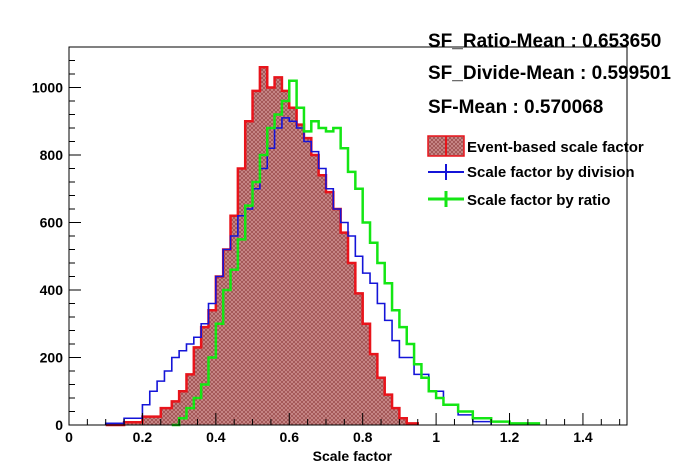 The width and height of the screenshot is (696, 472). Describe the element at coordinates (516, 107) in the screenshot. I see `stat-sf-mean: SF-Mean : 0.570068` at that location.